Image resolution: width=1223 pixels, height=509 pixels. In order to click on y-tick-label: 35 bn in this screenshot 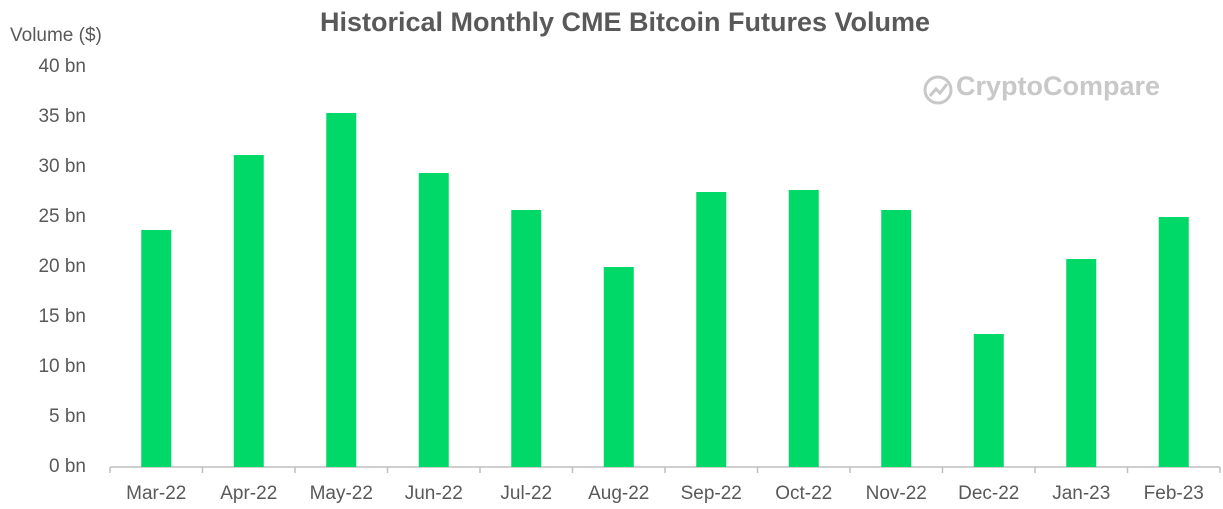, I will do `click(62, 116)`.